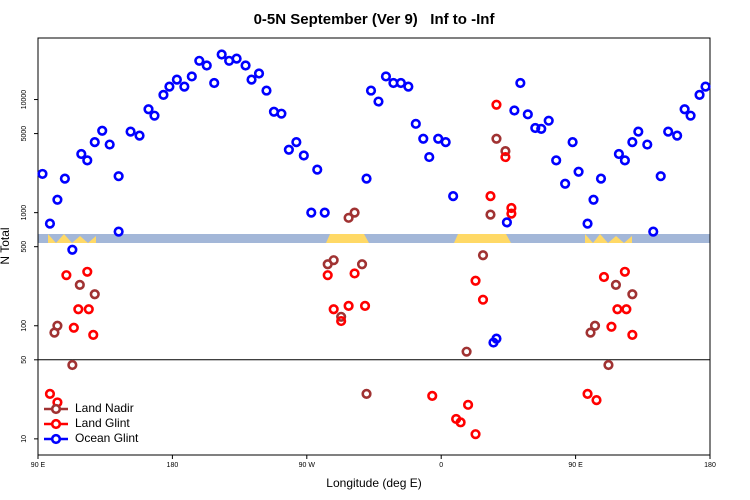 This screenshot has width=750, height=500. What do you see at coordinates (24, 247) in the screenshot?
I see `y-tick-label: 500` at bounding box center [24, 247].